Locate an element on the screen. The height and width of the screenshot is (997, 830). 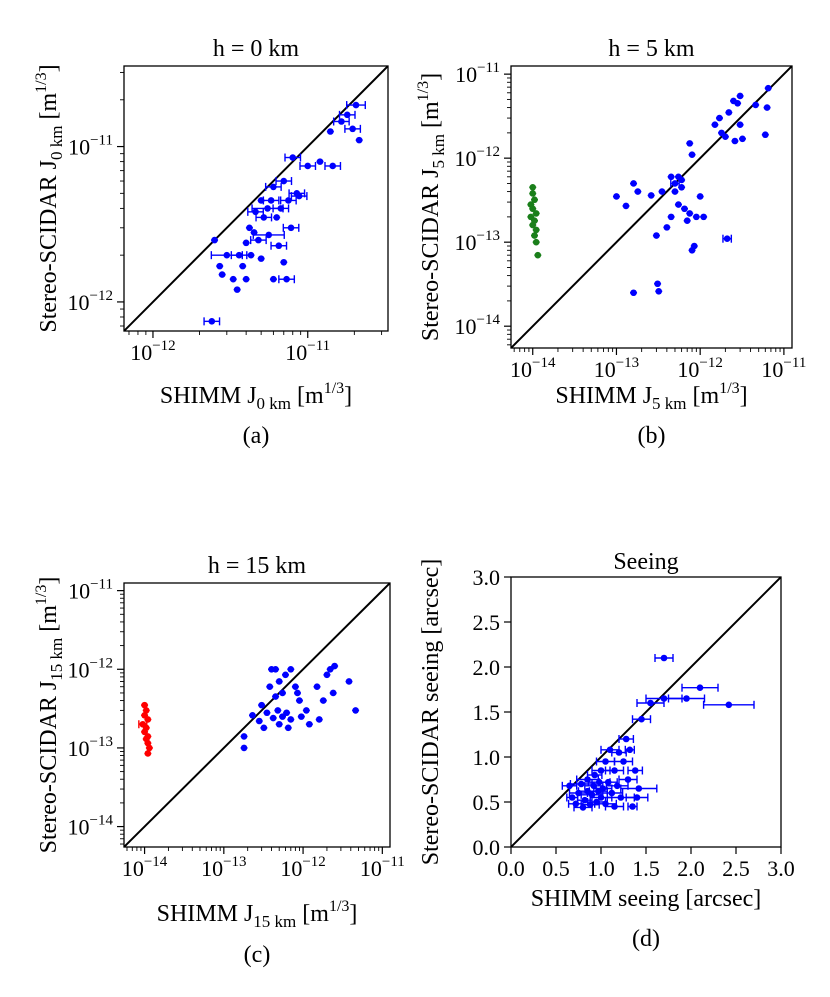
y-axis-label: Stereo-SCIDAR J0 km [m1/3] is located at coordinates (49, 198).